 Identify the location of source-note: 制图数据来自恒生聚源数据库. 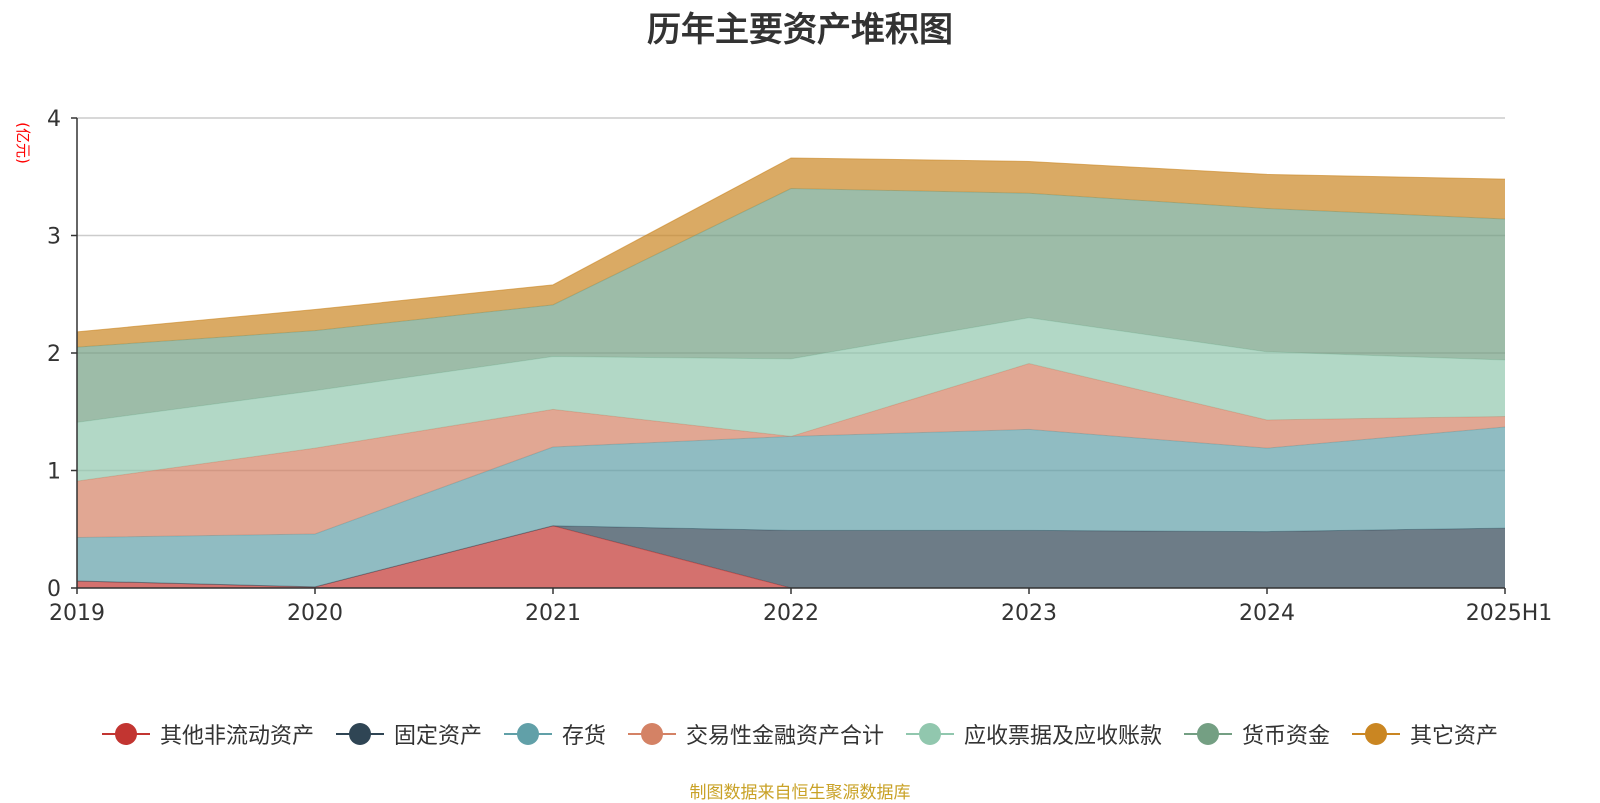
(800, 793).